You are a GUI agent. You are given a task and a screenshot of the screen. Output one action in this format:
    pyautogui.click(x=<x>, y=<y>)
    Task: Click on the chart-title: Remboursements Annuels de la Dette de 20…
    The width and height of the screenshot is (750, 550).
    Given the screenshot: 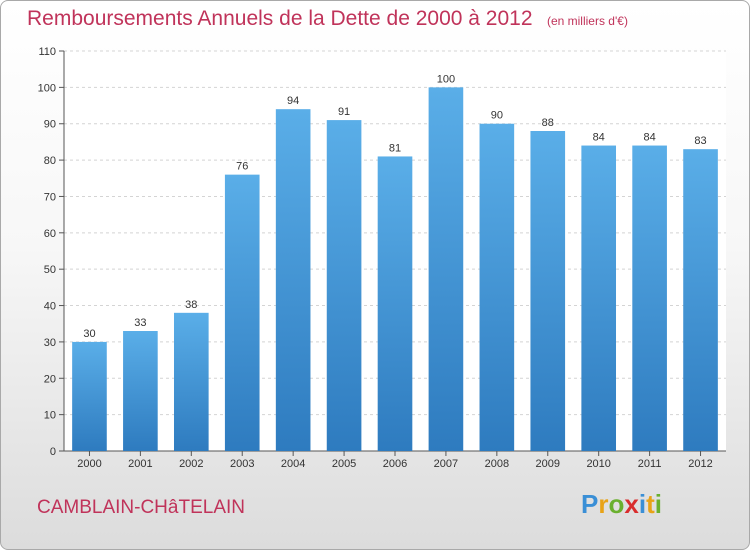 What is the action you would take?
    pyautogui.click(x=327, y=19)
    